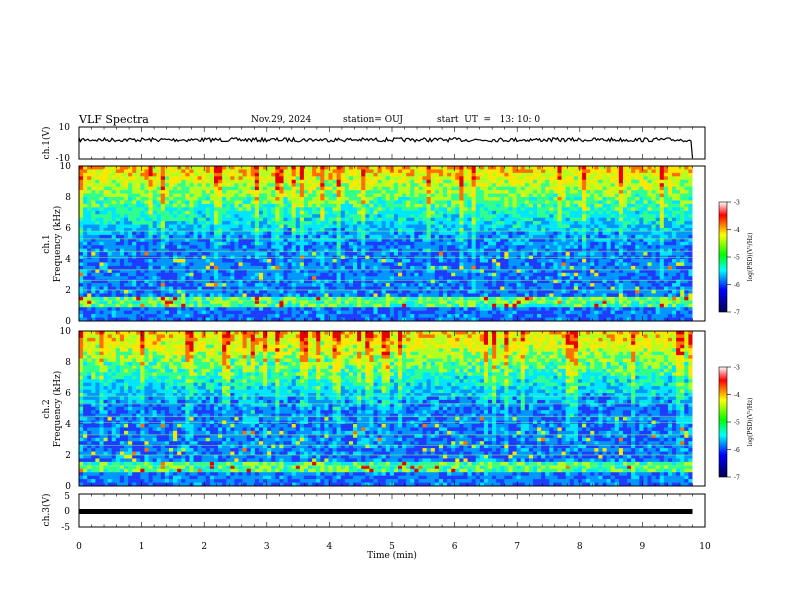  Describe the element at coordinates (47, 243) in the screenshot. I see `ch1-spec-channel-label: ch.1` at that location.